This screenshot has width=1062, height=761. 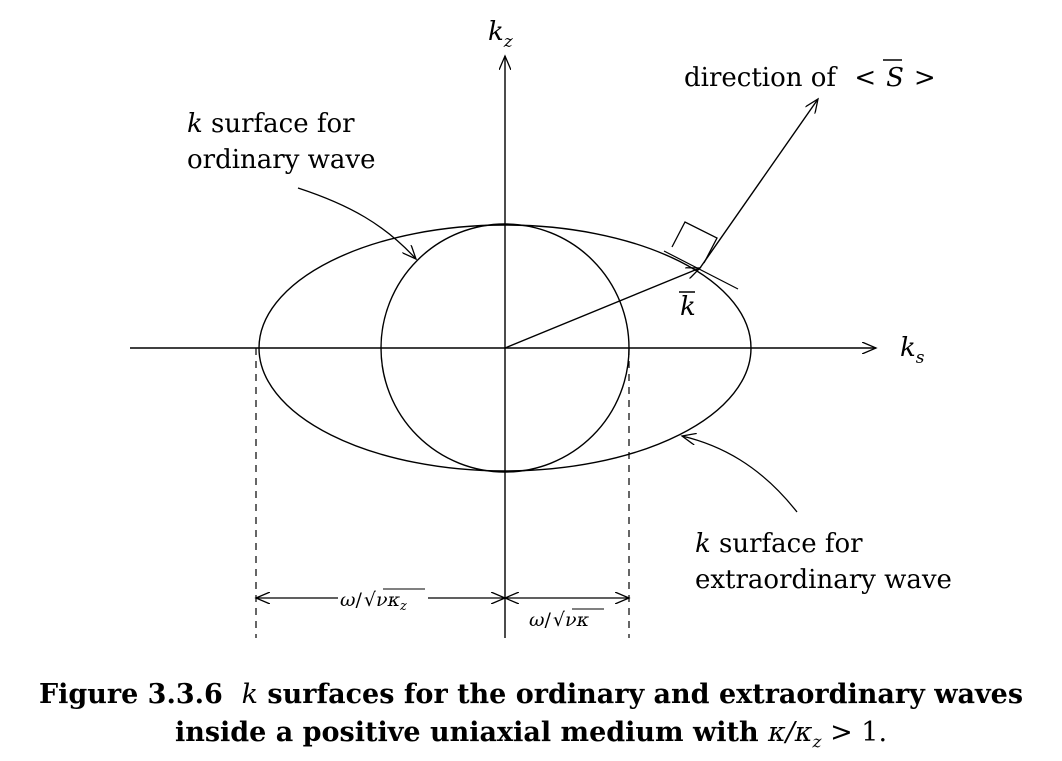 I want to click on poynting-label: direction of < S >, so click(x=810, y=78).